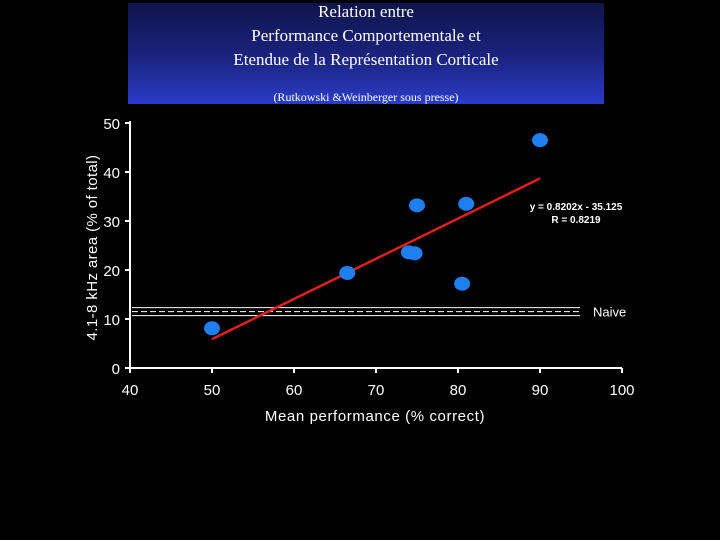  I want to click on x-tick-label: 40, so click(130, 390).